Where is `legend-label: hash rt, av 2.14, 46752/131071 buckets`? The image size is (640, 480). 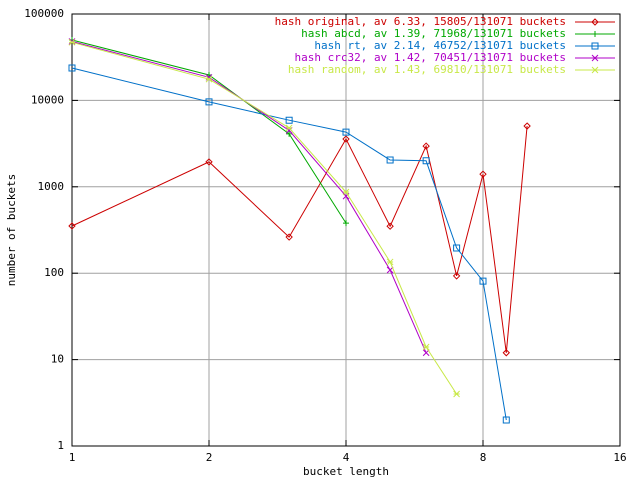
legend-label: hash rt, av 2.14, 46752/131071 buckets is located at coordinates (440, 45).